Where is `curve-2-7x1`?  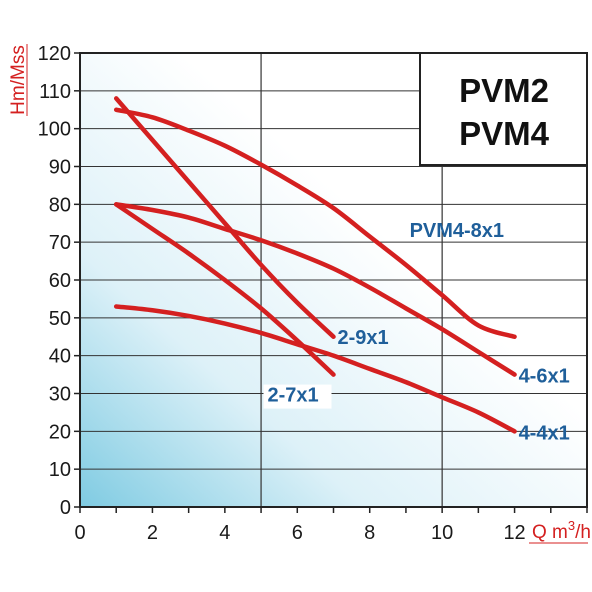 curve-2-7x1 is located at coordinates (224, 289).